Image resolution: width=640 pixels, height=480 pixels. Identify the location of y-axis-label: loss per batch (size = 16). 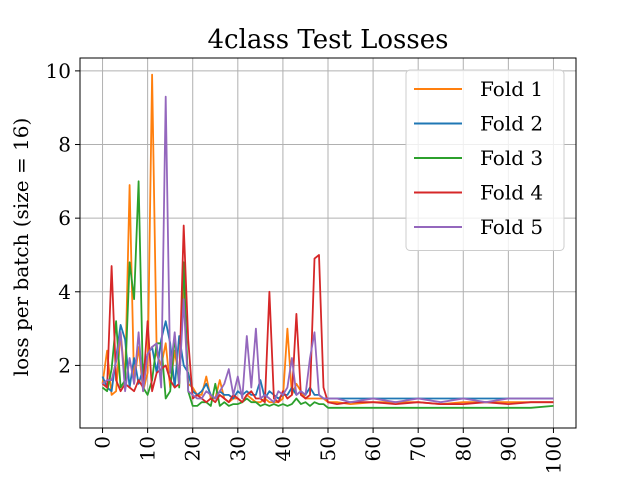
(21, 247).